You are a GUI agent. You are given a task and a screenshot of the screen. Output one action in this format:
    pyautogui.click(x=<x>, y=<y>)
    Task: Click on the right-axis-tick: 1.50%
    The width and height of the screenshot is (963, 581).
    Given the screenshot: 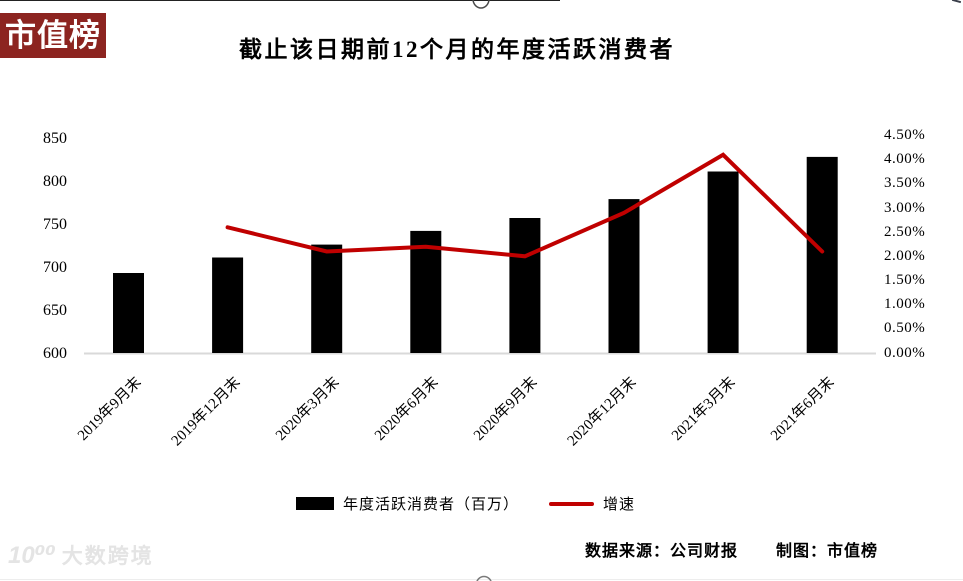 What is the action you would take?
    pyautogui.click(x=905, y=280)
    